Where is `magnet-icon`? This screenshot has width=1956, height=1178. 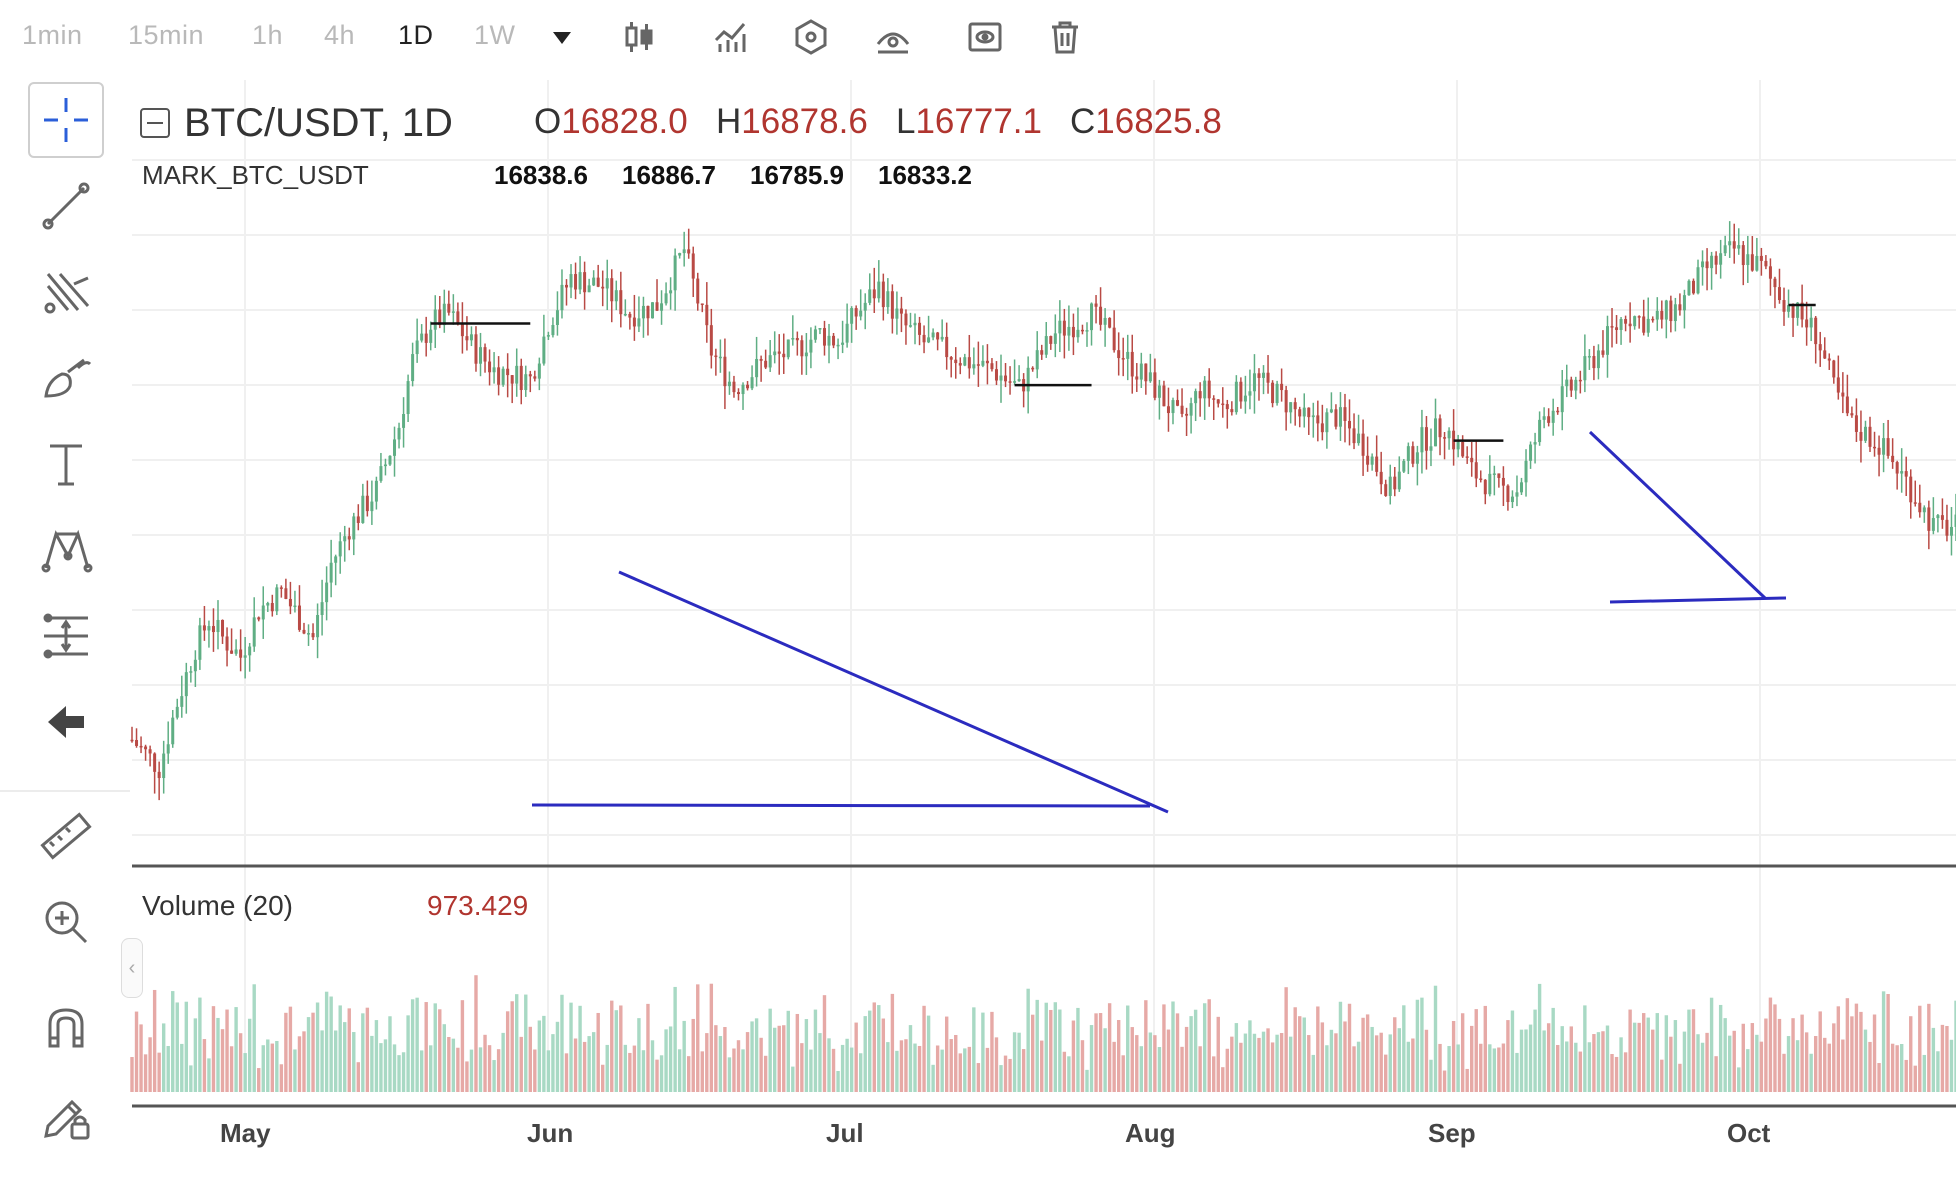 magnet-icon is located at coordinates (66, 1028).